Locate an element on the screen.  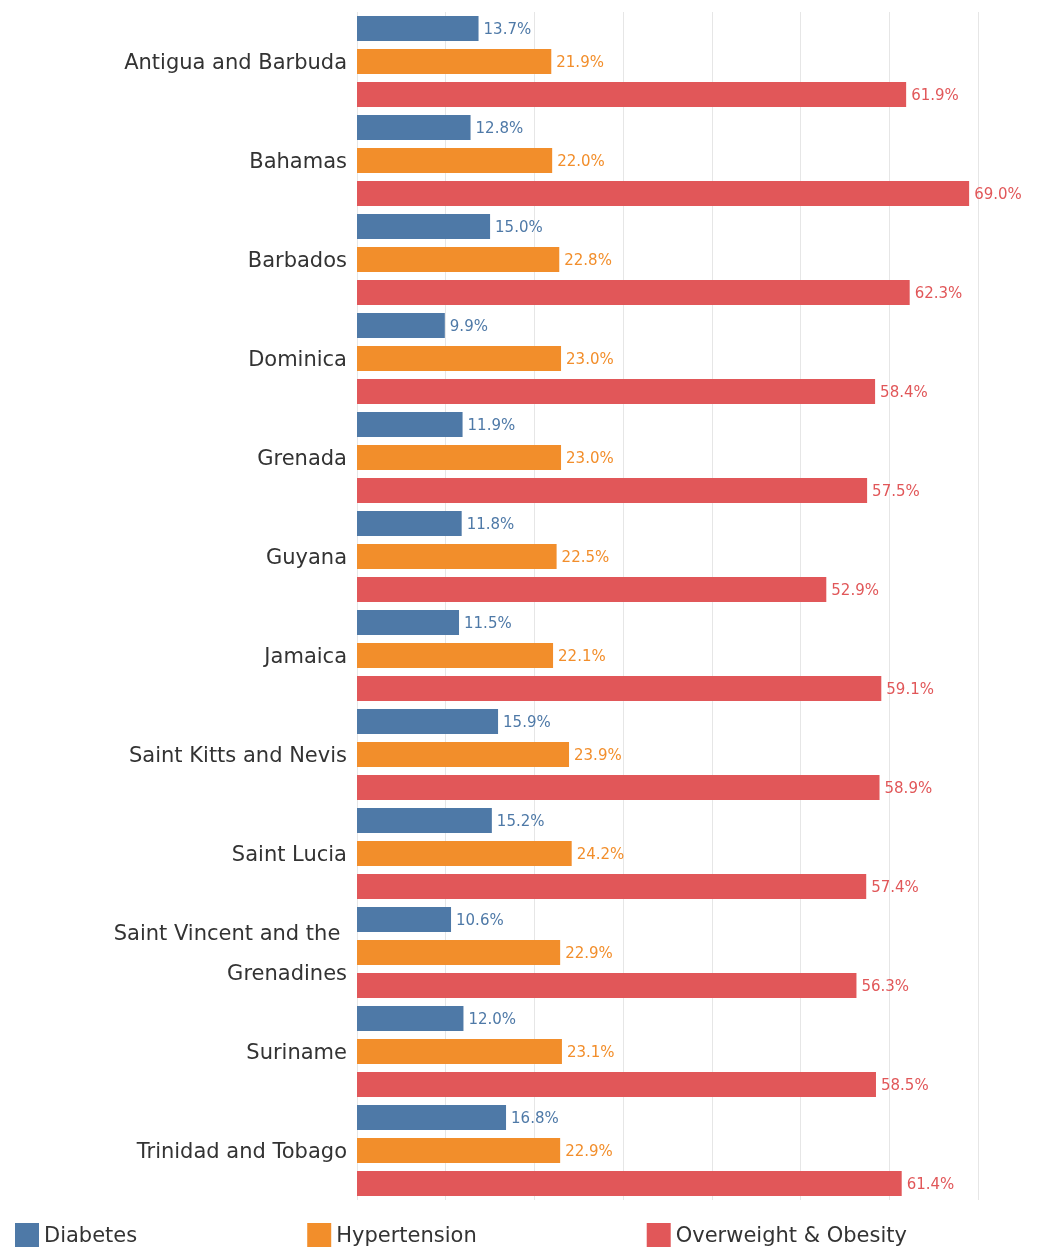
y-tick-label: Dominica is located at coordinates (297, 358).